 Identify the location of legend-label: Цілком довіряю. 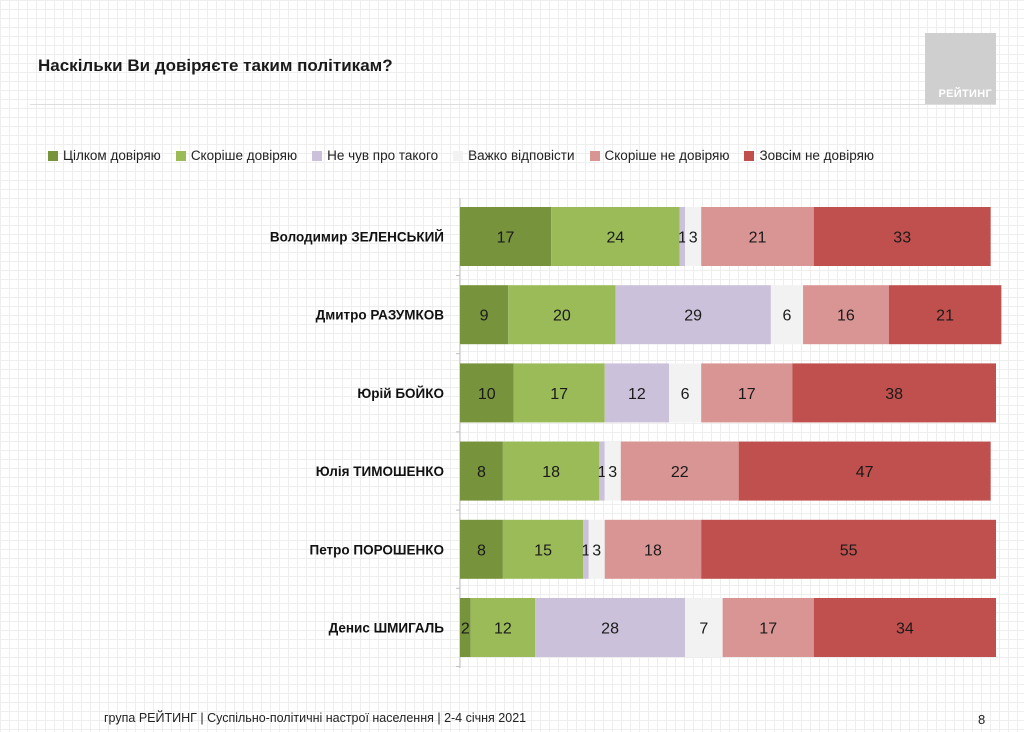
(112, 155).